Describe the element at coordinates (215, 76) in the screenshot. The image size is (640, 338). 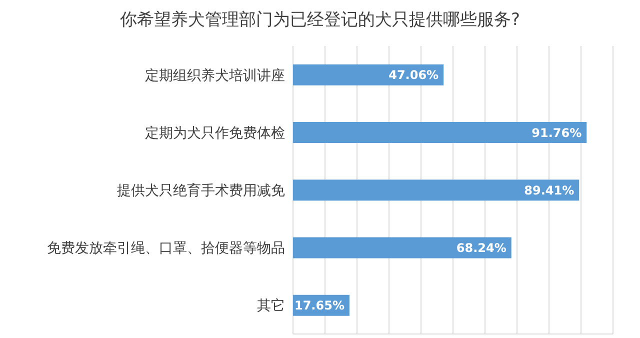
I see `y-tick-label: 定期组织养犬培训讲座` at that location.